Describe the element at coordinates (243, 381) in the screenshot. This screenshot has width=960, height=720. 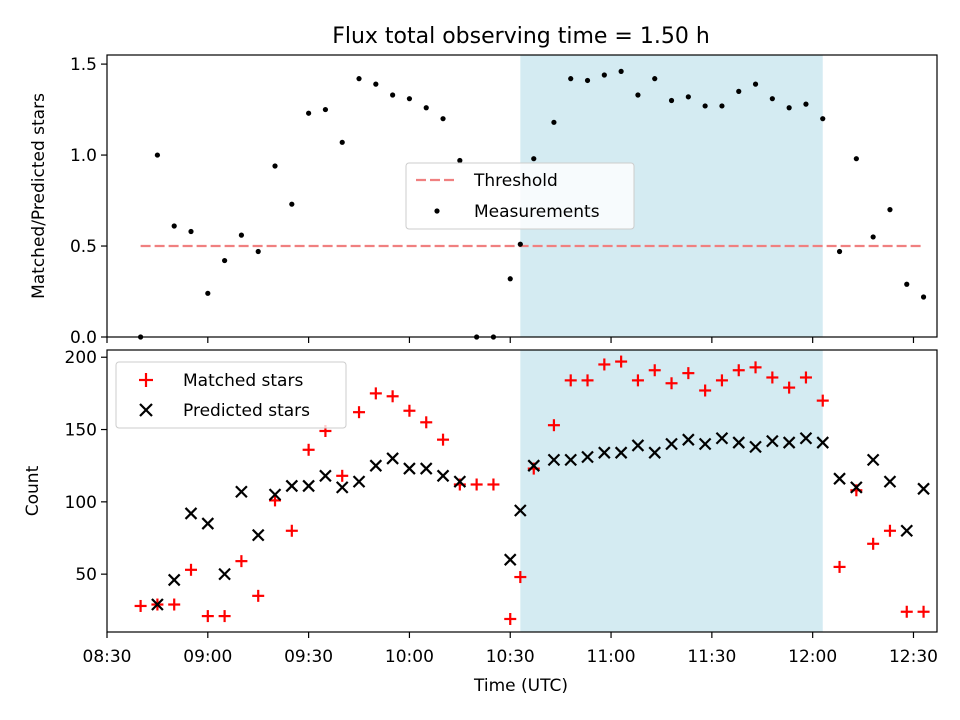
I see `legend-matched-label: Matched stars` at that location.